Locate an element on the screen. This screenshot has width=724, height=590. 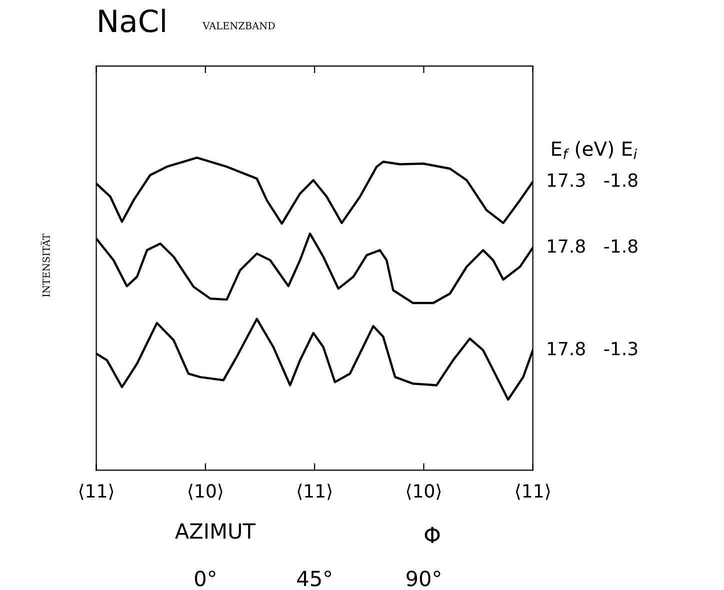
chart-title: NaCl is located at coordinates (132, 20).